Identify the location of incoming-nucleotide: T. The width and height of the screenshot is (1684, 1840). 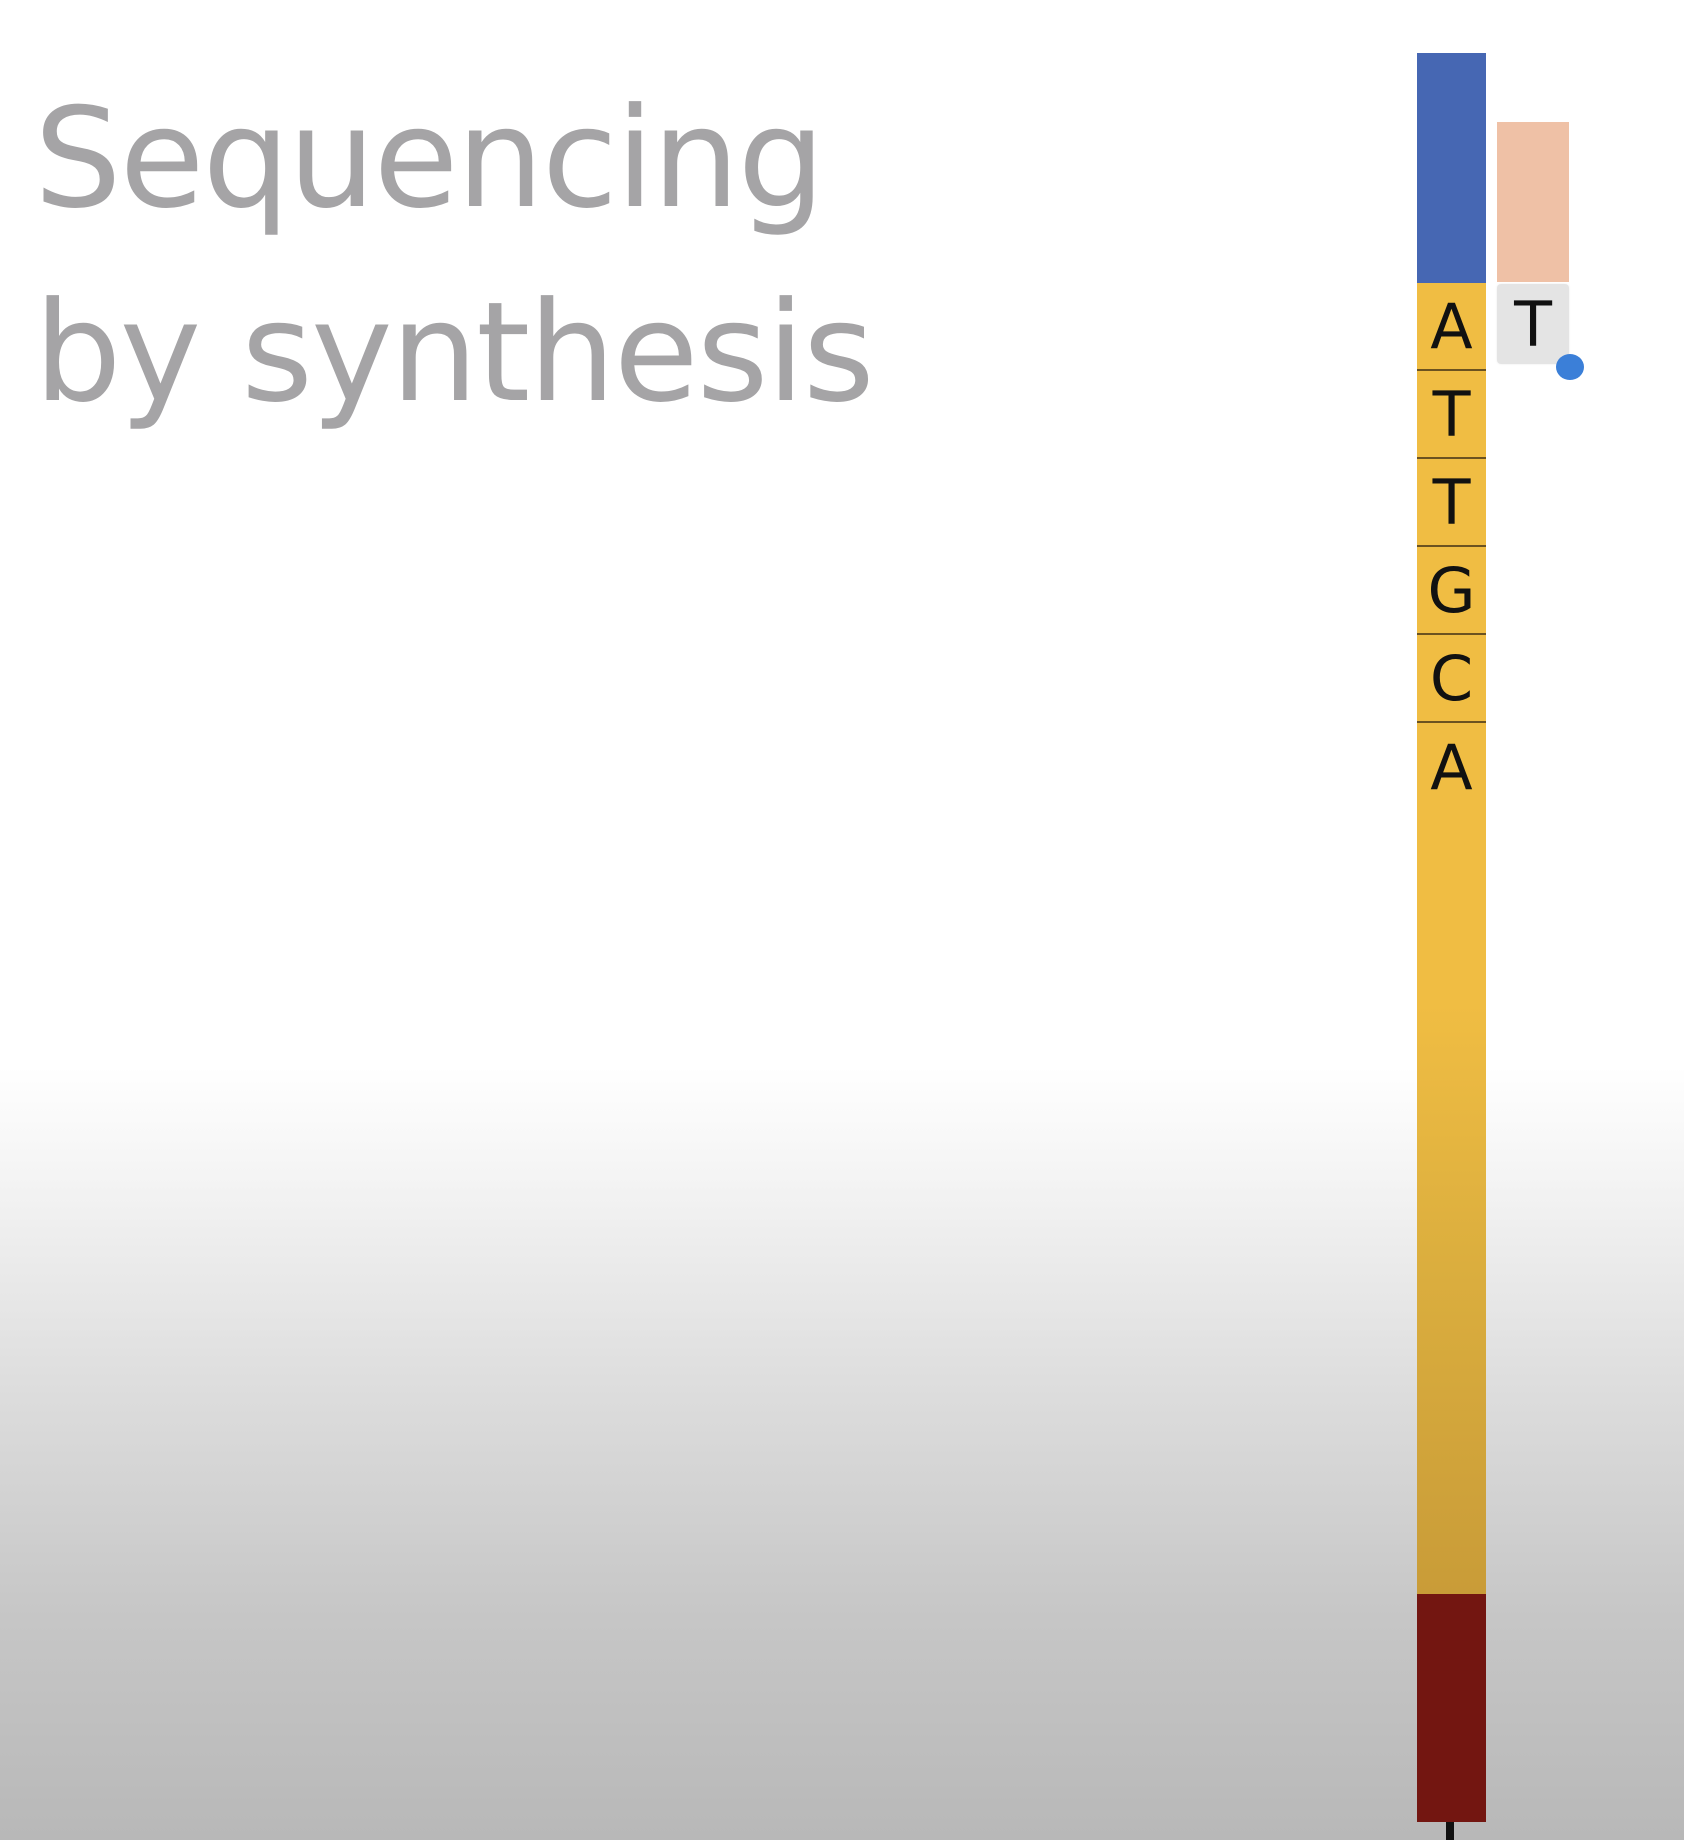
(1533, 243).